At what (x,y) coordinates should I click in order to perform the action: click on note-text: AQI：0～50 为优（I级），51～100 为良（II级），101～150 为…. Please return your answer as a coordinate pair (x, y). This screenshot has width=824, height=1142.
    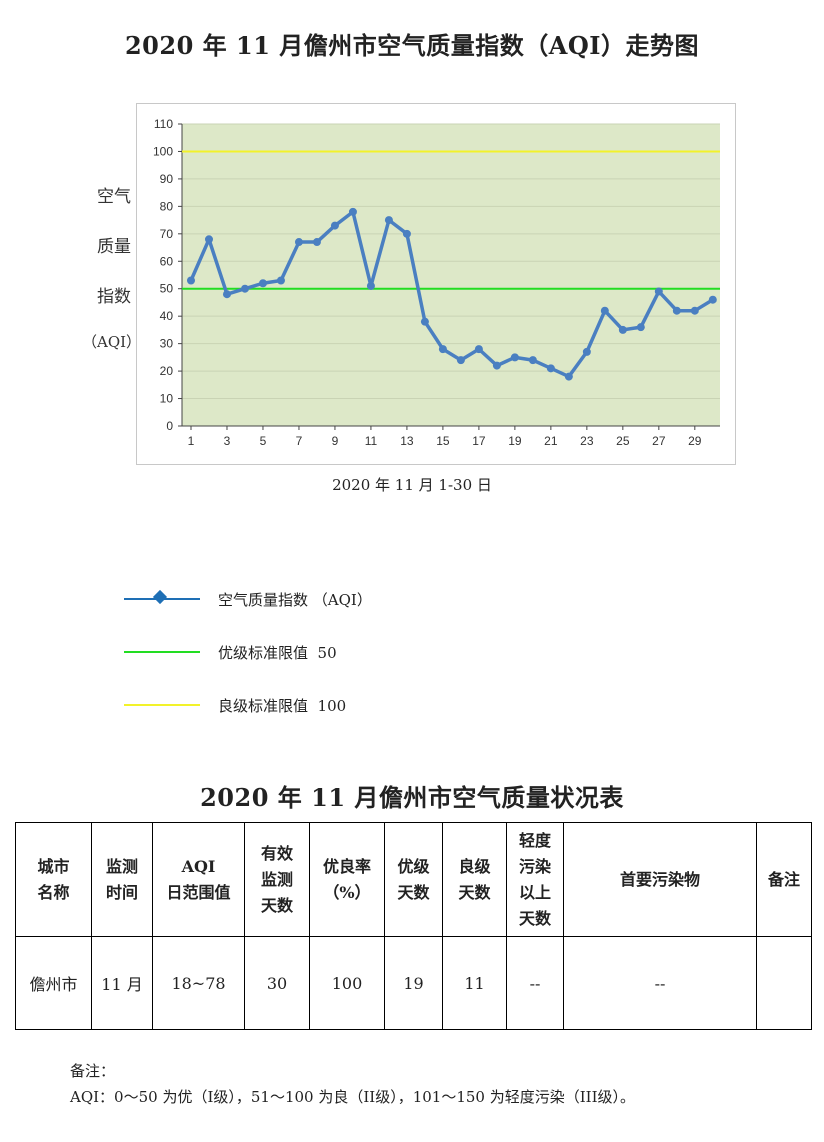
    Looking at the image, I should click on (353, 1097).